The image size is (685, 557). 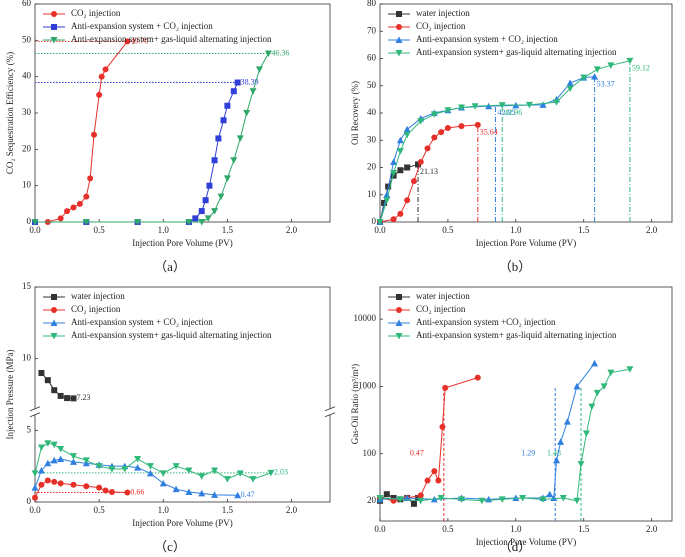 What do you see at coordinates (27, 76) in the screenshot?
I see `y-tick-label: 40` at bounding box center [27, 76].